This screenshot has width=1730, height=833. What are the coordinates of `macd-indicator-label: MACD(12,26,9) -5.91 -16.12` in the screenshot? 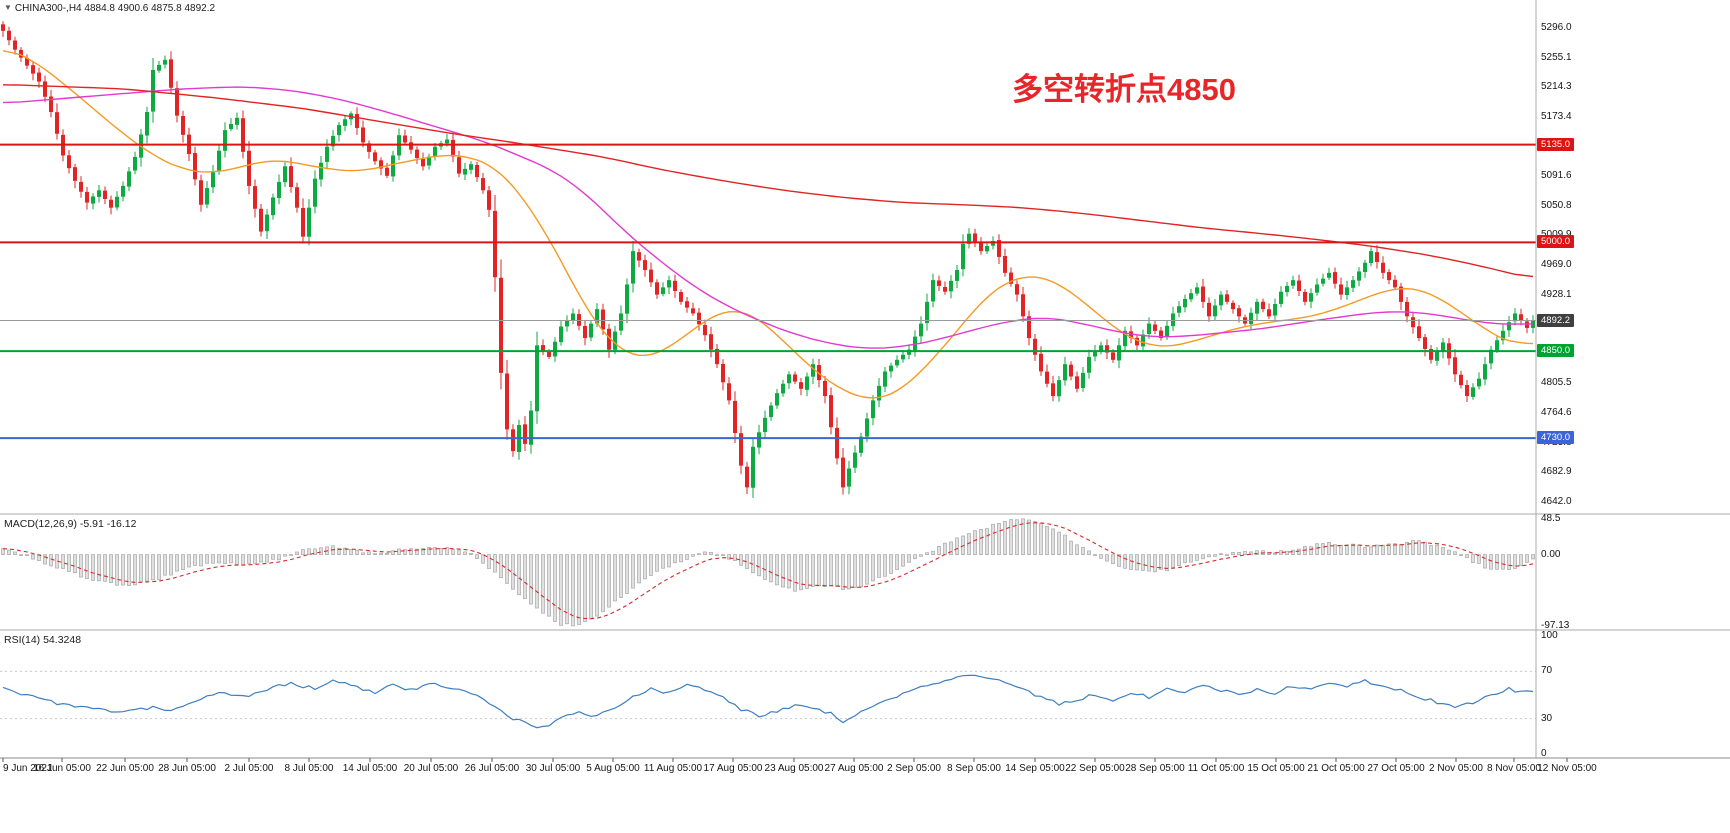 It's located at (70, 524).